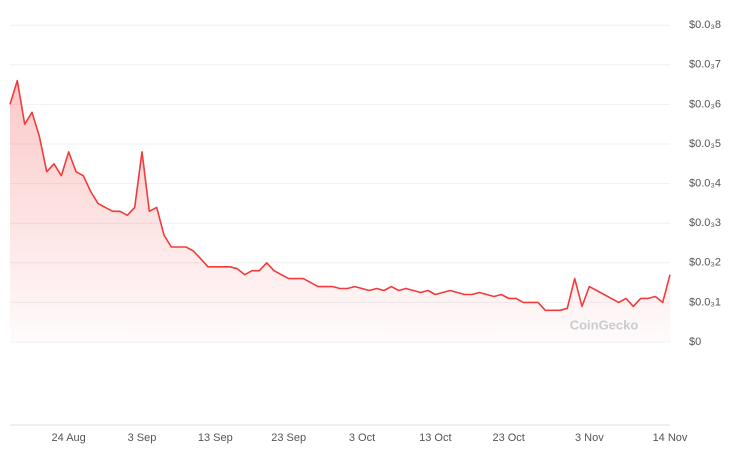 This screenshot has width=742, height=454. What do you see at coordinates (508, 438) in the screenshot?
I see `x-tick-label: 23 Oct` at bounding box center [508, 438].